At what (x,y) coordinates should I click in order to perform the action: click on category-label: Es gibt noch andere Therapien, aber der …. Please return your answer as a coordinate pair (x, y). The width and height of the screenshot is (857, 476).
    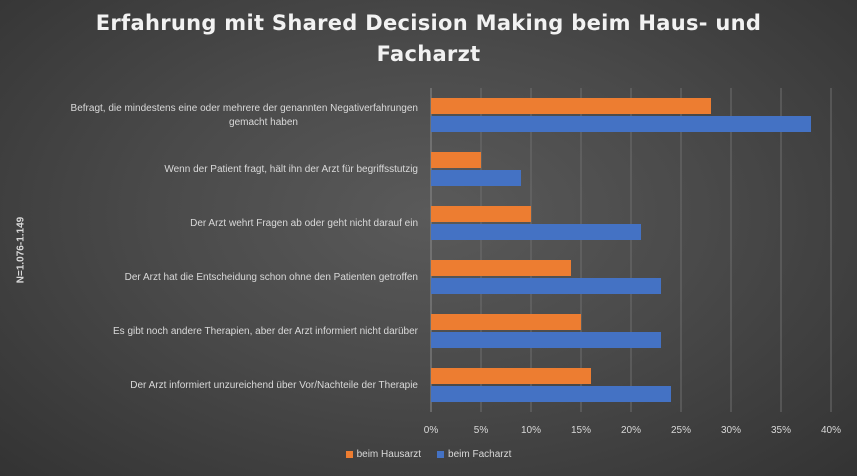
    Looking at the image, I should click on (266, 331).